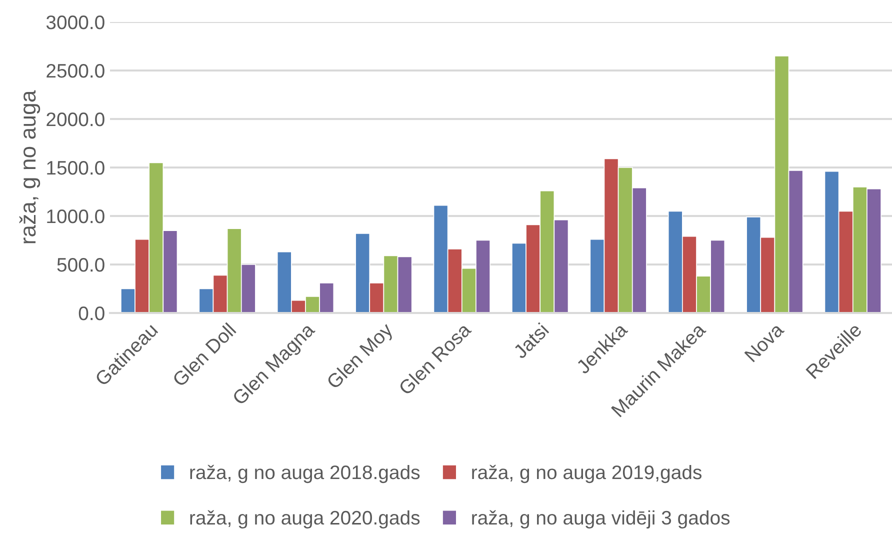 The height and width of the screenshot is (546, 892). I want to click on legend-label: raža, g no auga 2020.gads, so click(305, 519).